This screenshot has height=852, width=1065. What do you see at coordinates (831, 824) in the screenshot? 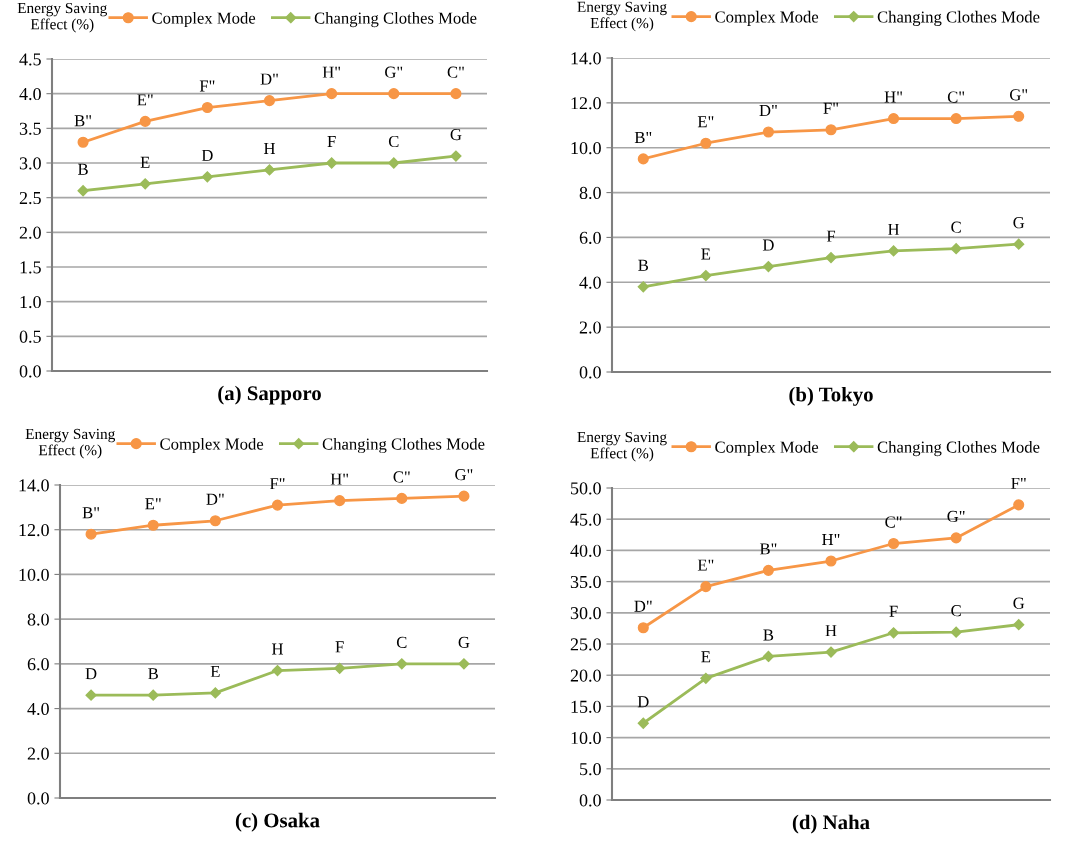
I see `text: (d) Naha` at bounding box center [831, 824].